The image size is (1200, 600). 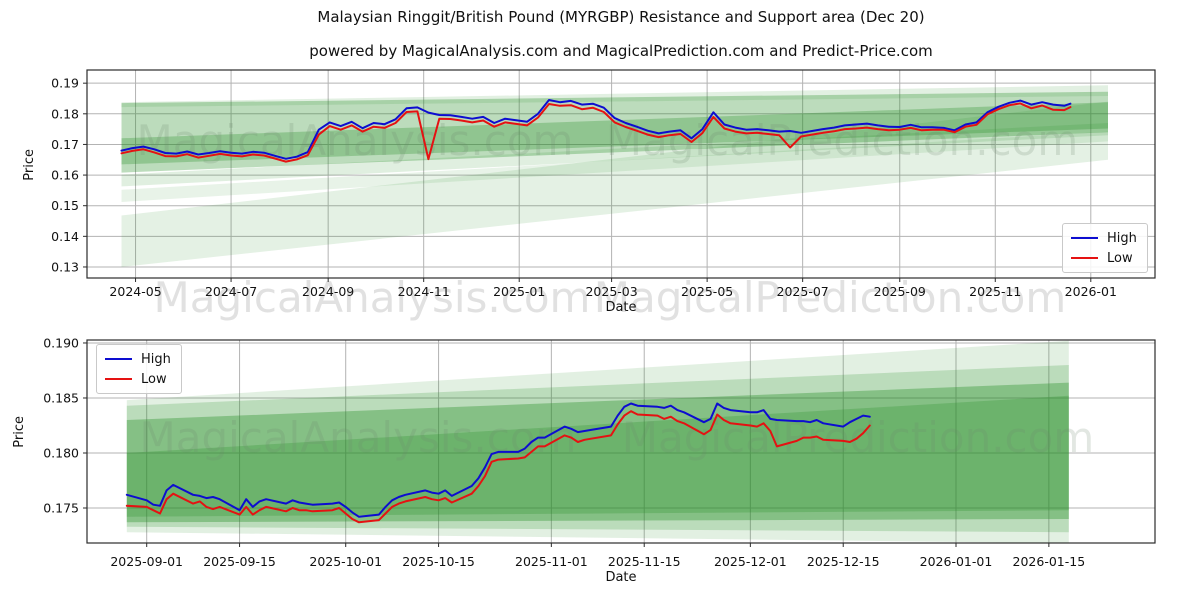 What do you see at coordinates (621, 577) in the screenshot?
I see `bottom-x-axis-label: Date` at bounding box center [621, 577].